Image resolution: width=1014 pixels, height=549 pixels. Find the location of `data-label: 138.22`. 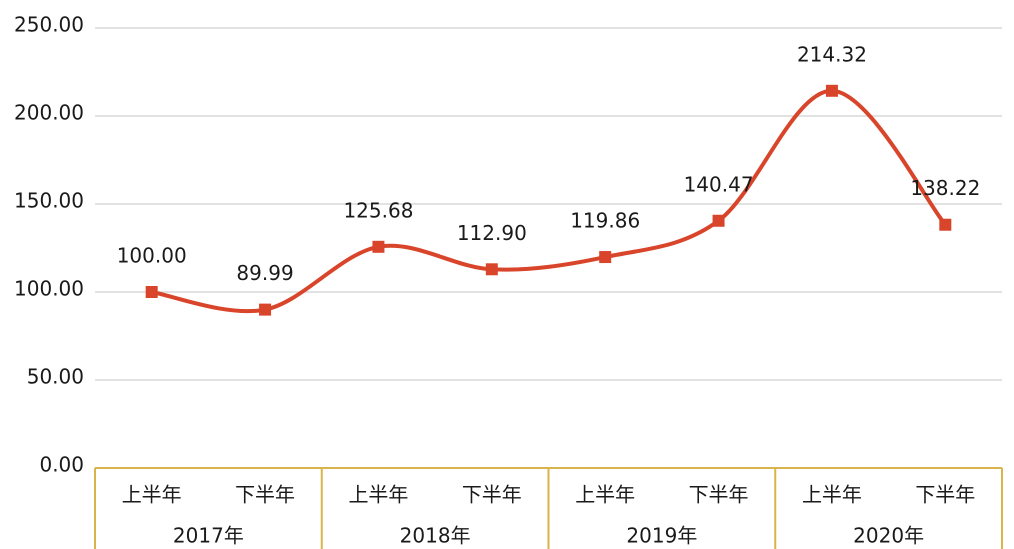

data-label: 138.22 is located at coordinates (945, 188).